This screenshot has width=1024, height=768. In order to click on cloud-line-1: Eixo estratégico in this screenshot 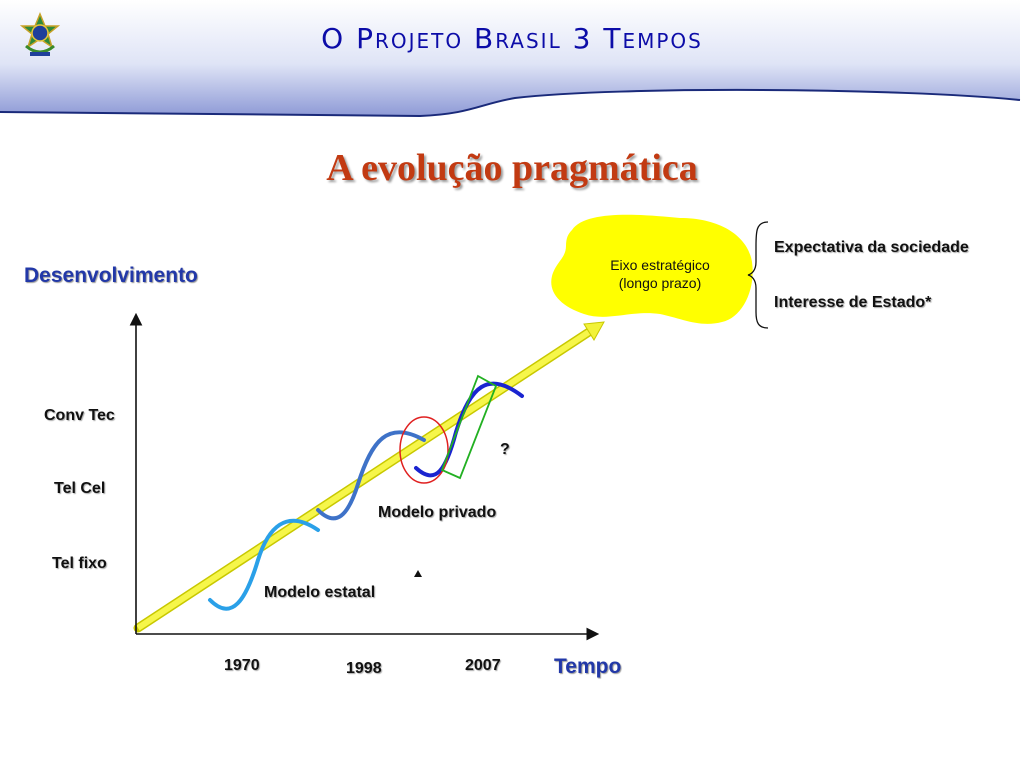, I will do `click(660, 265)`.